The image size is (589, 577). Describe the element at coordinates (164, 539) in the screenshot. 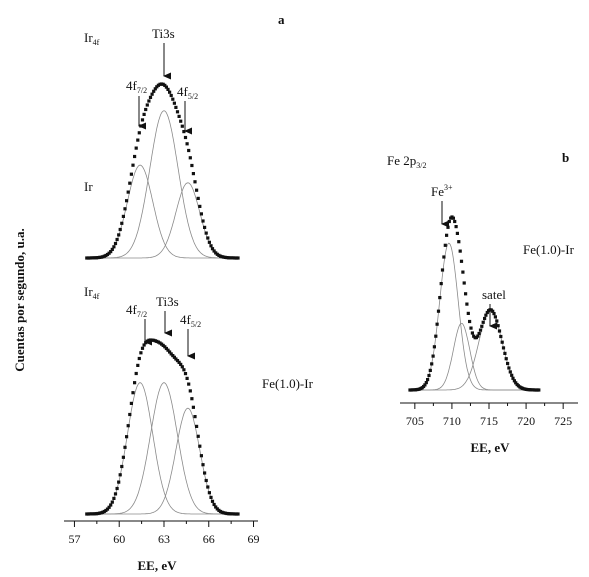

I see `x-tick-label: 63` at that location.